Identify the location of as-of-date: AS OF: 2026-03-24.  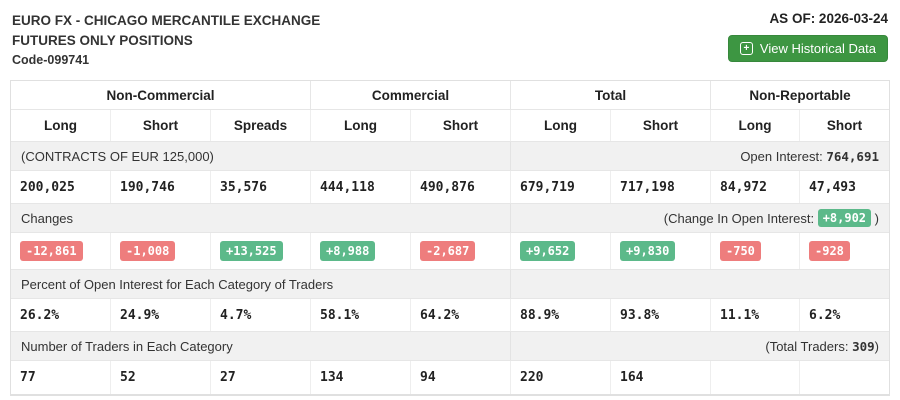
(828, 18).